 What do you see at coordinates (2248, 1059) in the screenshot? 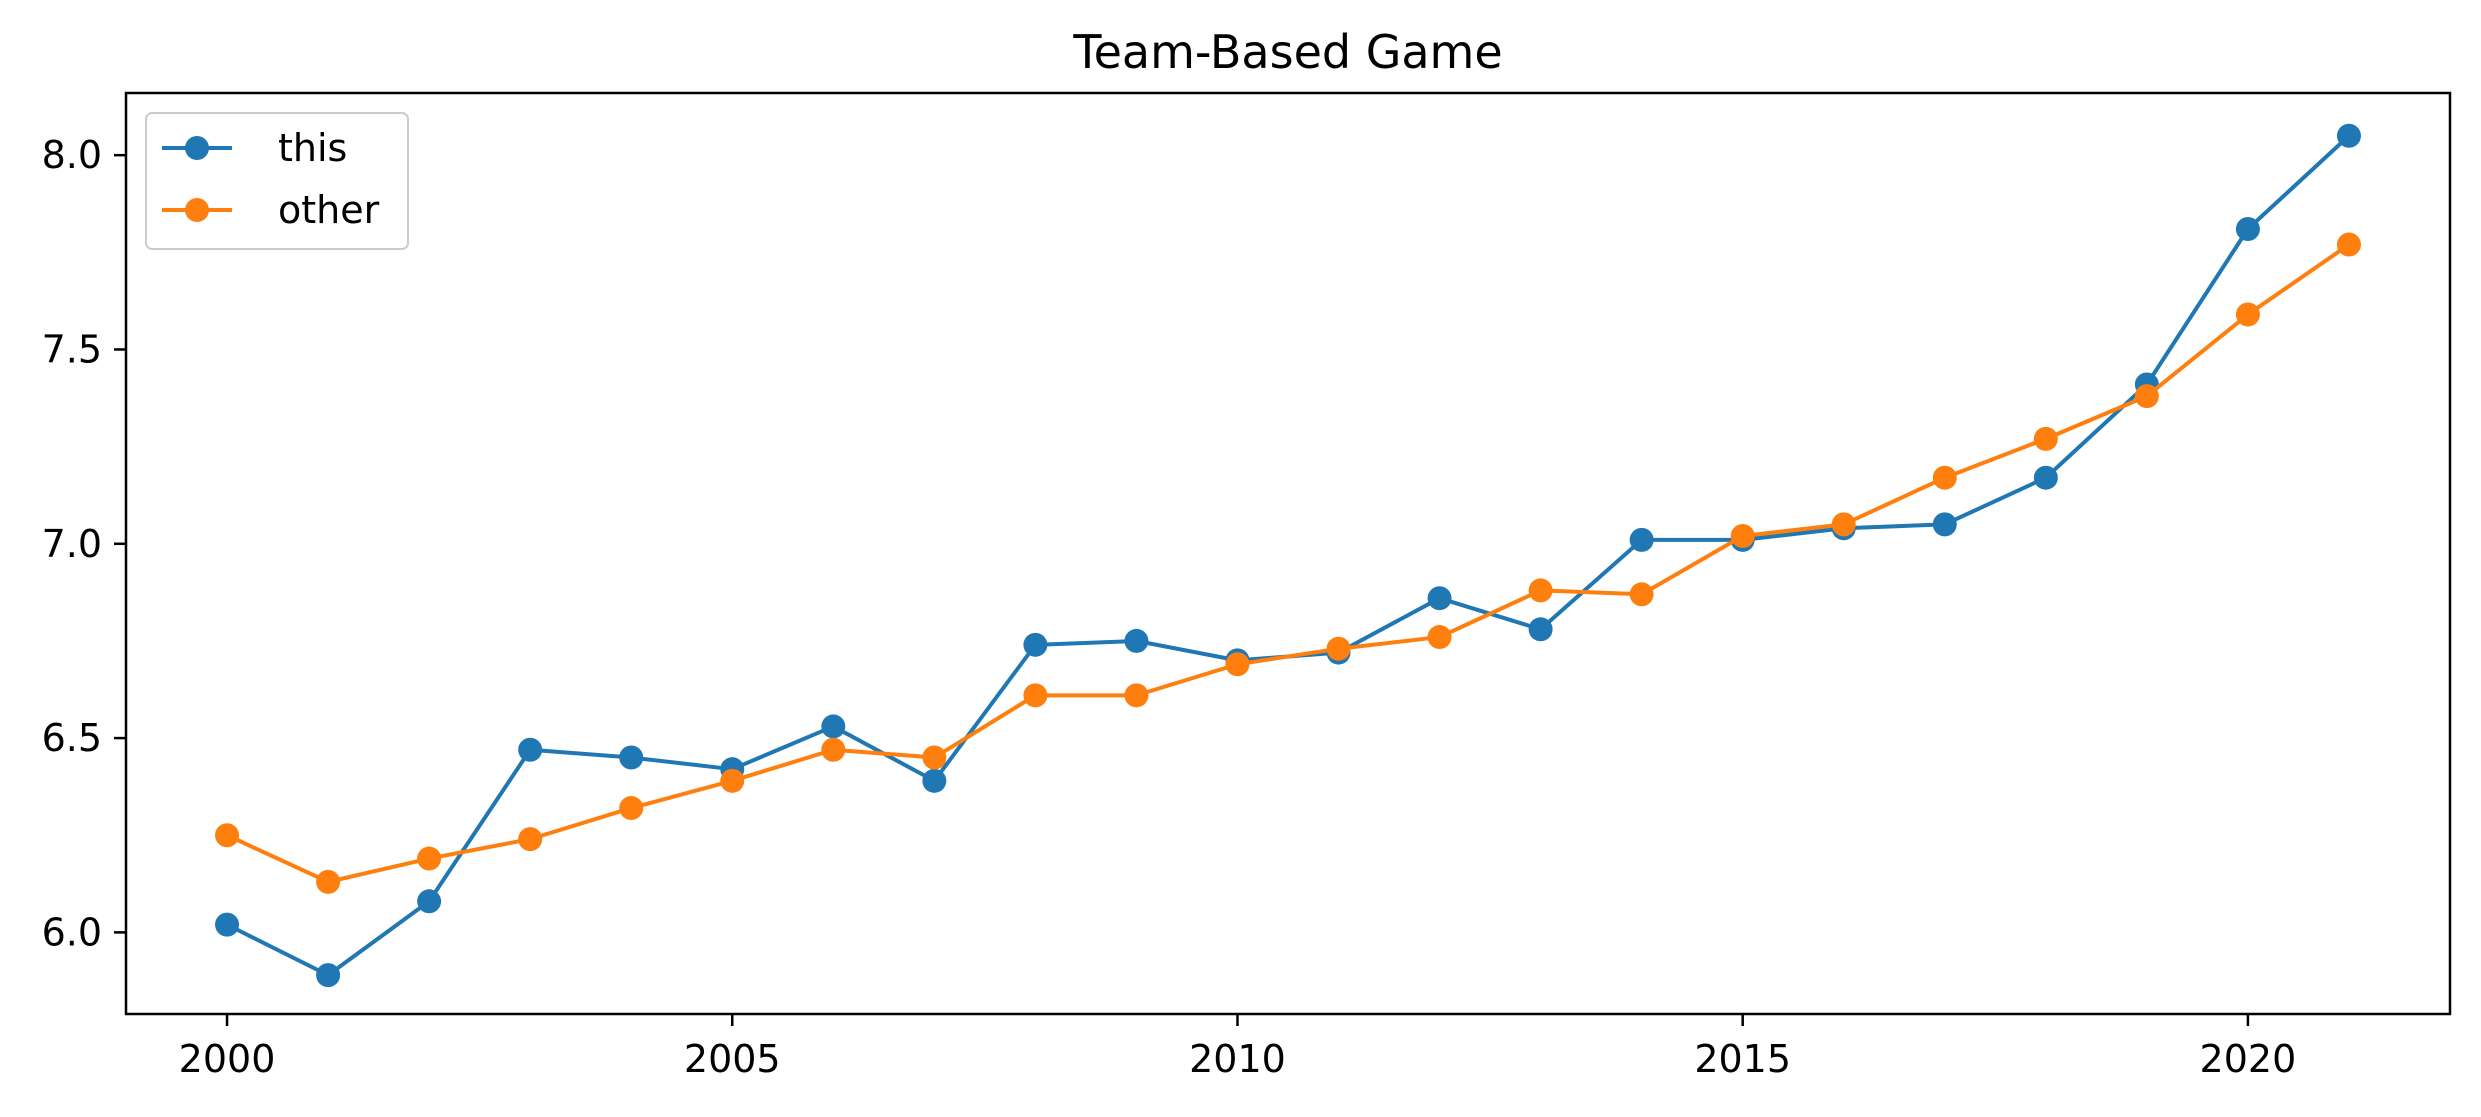
I see `x-tick-label: 2020` at bounding box center [2248, 1059].